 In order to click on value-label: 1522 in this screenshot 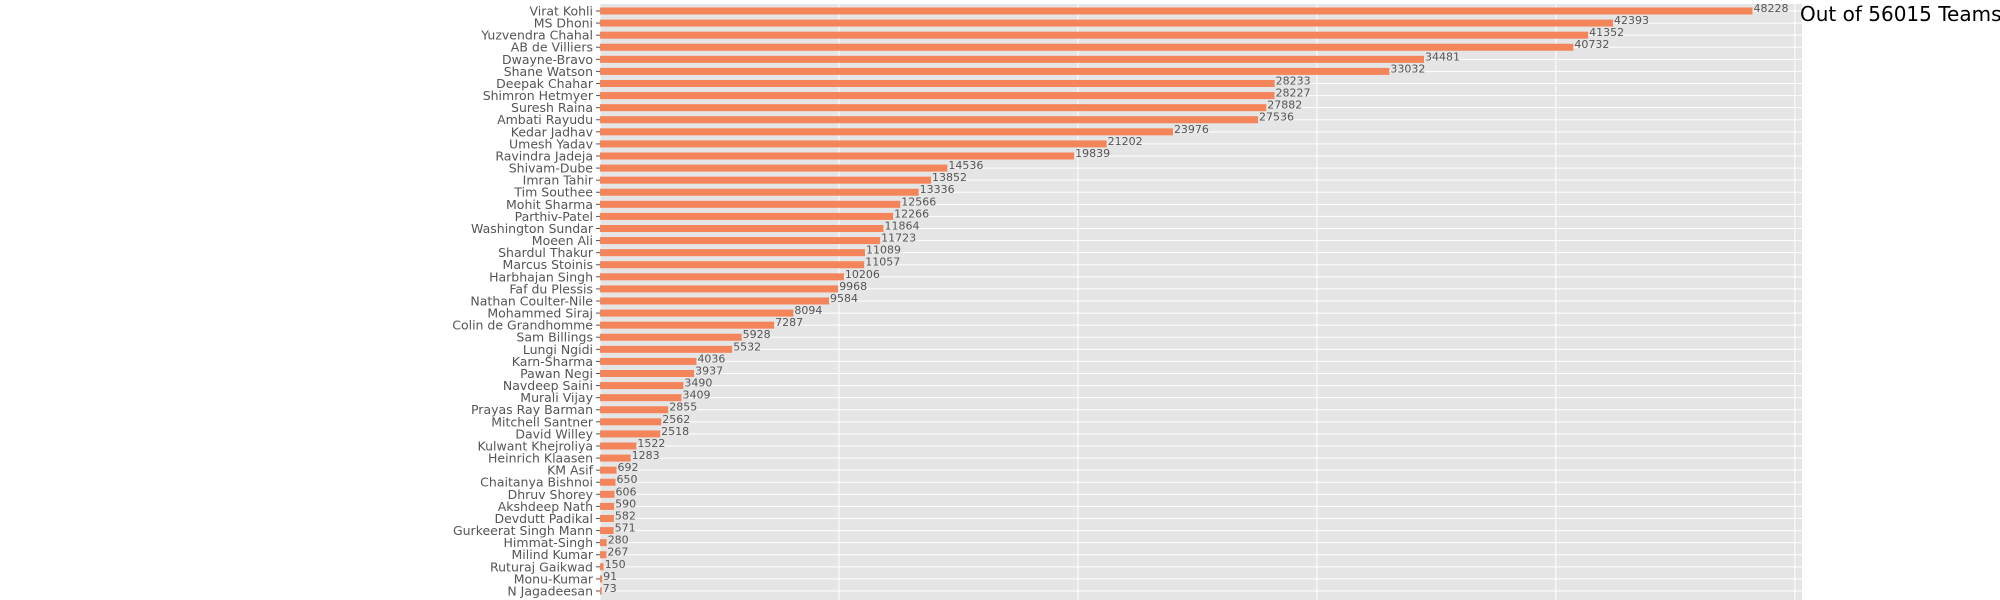, I will do `click(651, 443)`.